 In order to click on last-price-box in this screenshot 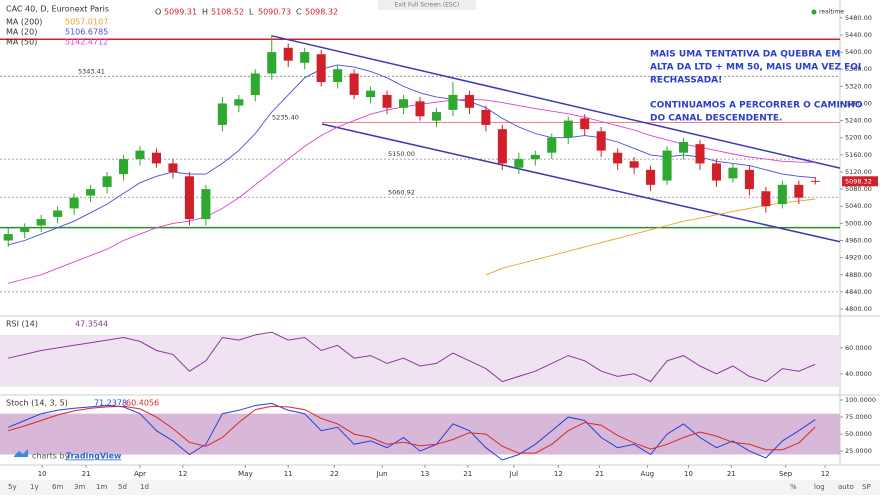, I will do `click(860, 181)`.